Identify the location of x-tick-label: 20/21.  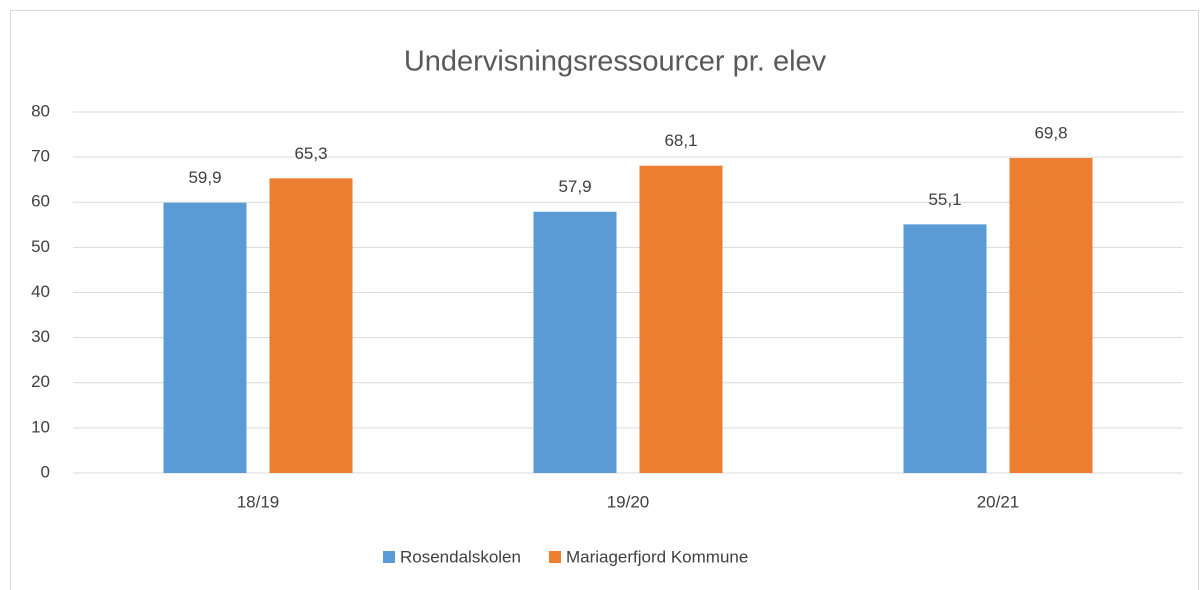
(998, 501).